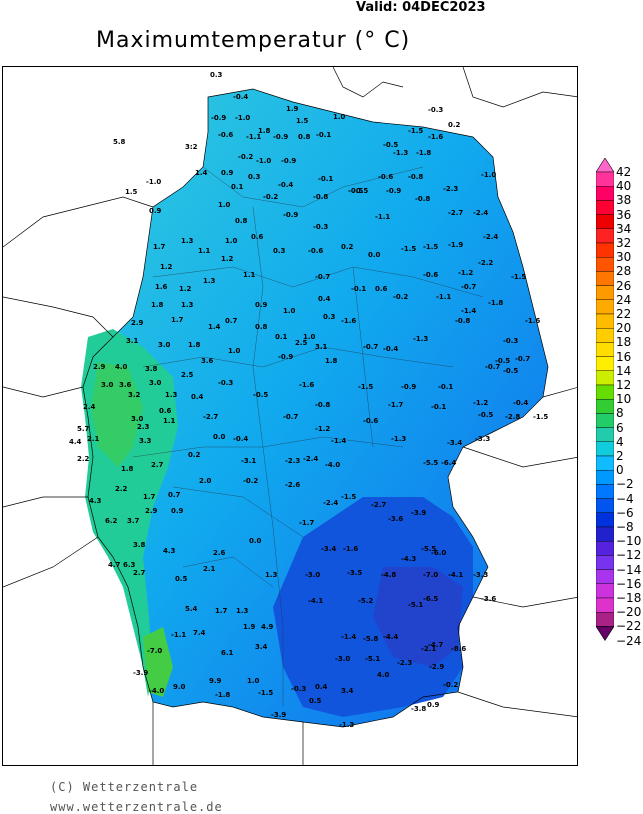 Image resolution: width=643 pixels, height=814 pixels. I want to click on station-value: -0.3, so click(510, 341).